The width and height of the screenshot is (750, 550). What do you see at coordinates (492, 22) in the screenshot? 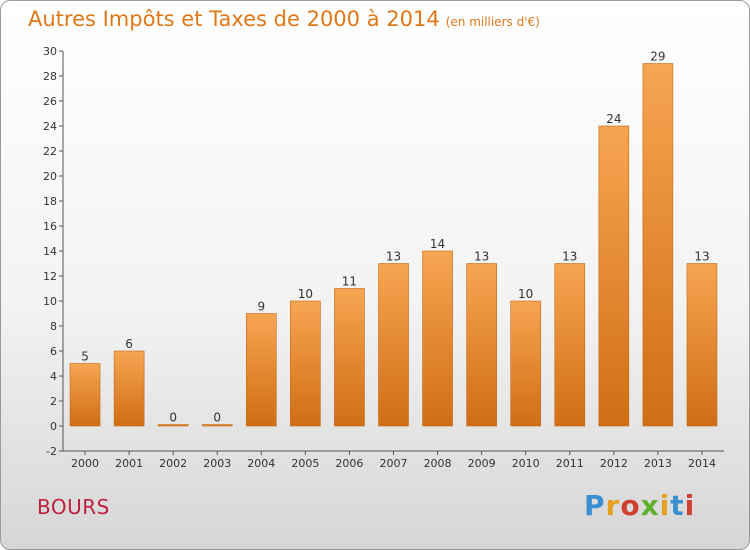
I see `chart-subtitle: (en milliers d'€)` at bounding box center [492, 22].